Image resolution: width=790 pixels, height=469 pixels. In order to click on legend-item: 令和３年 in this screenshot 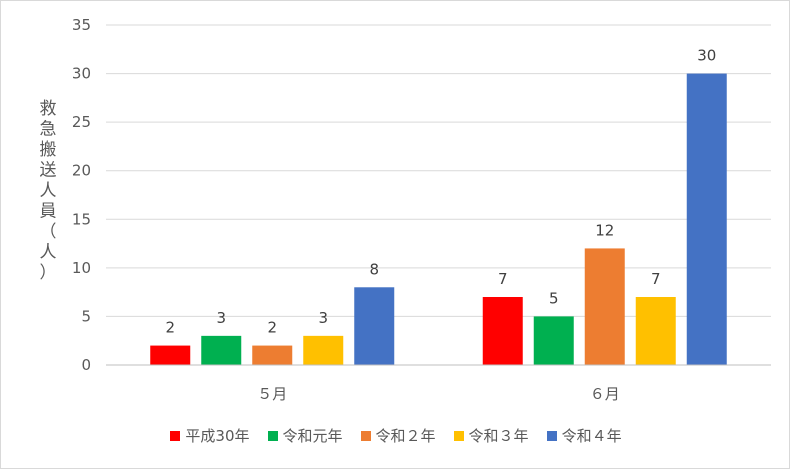, I will do `click(491, 435)`.